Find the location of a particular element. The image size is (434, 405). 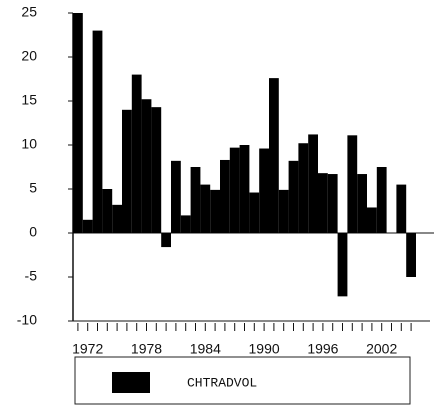

legend-box is located at coordinates (242, 380).